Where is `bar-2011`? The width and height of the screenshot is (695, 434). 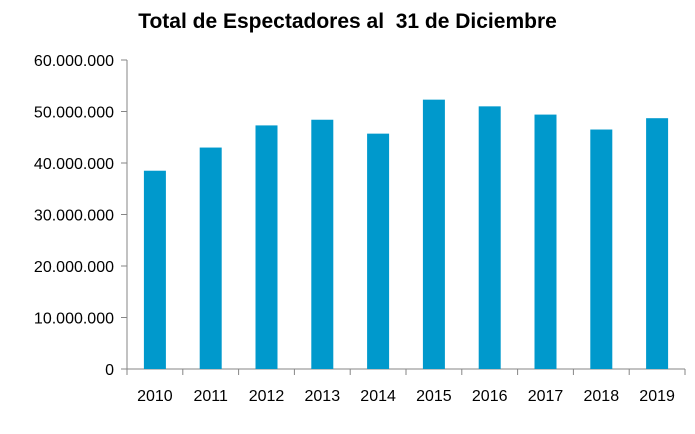 bar-2011 is located at coordinates (210, 258).